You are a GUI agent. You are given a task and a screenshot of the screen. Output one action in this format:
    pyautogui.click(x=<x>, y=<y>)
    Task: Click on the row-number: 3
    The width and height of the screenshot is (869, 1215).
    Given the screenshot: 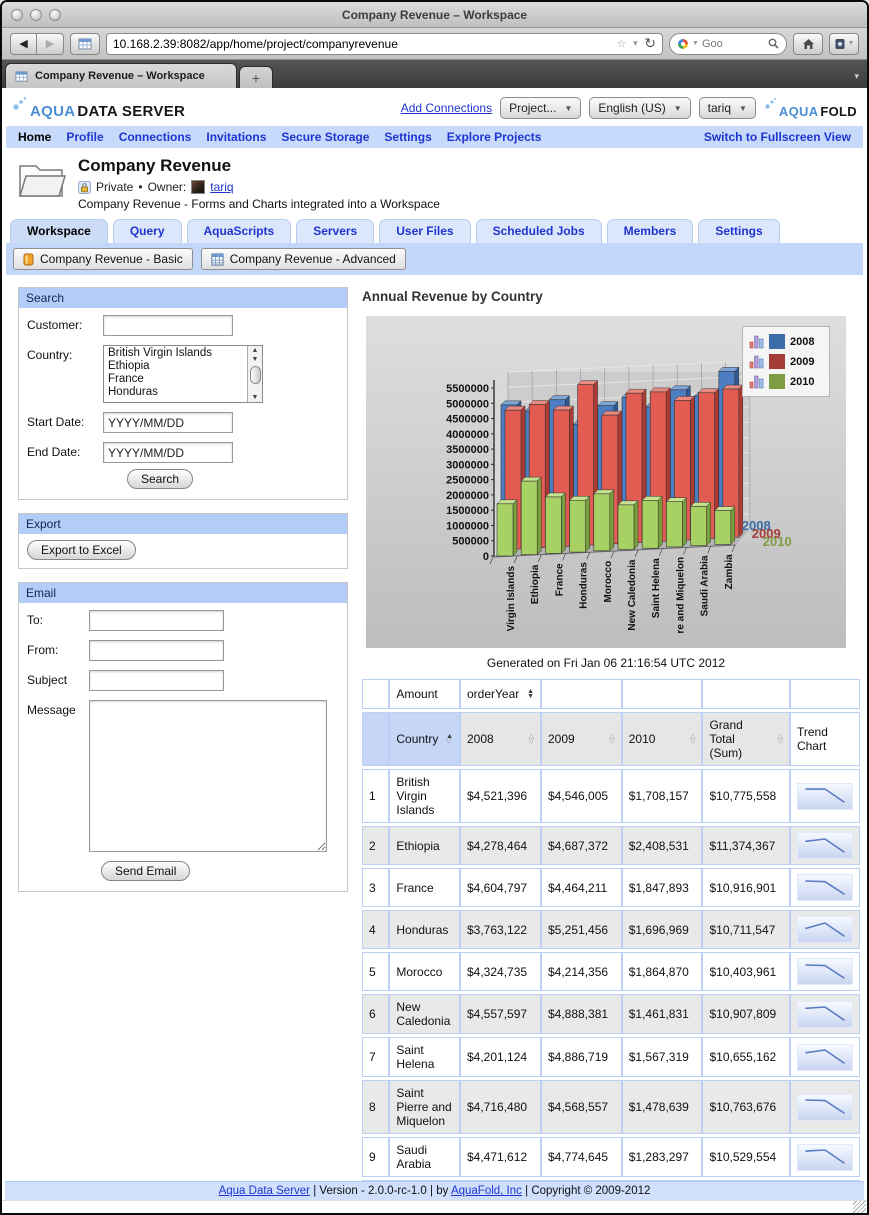 What is the action you would take?
    pyautogui.click(x=376, y=887)
    